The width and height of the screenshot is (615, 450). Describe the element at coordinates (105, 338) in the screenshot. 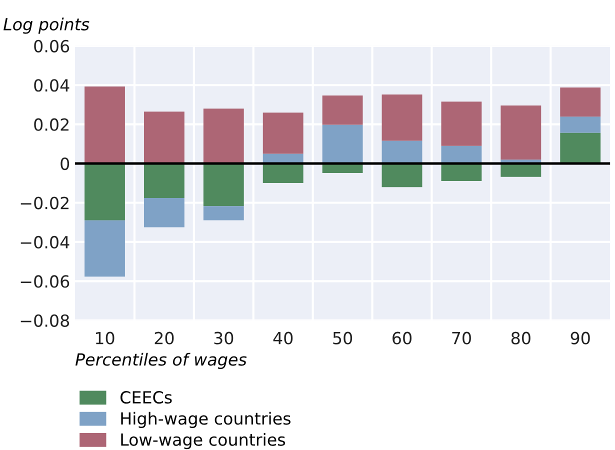

I see `x-tick-label: 10` at that location.